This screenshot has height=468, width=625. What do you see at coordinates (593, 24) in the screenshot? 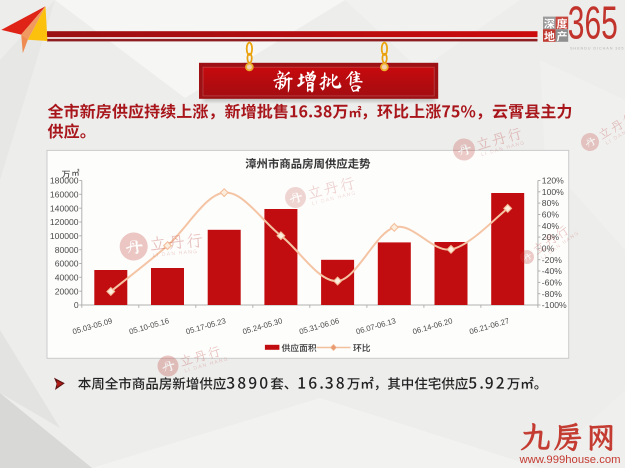
I see `svg-text: 365` at bounding box center [593, 24].